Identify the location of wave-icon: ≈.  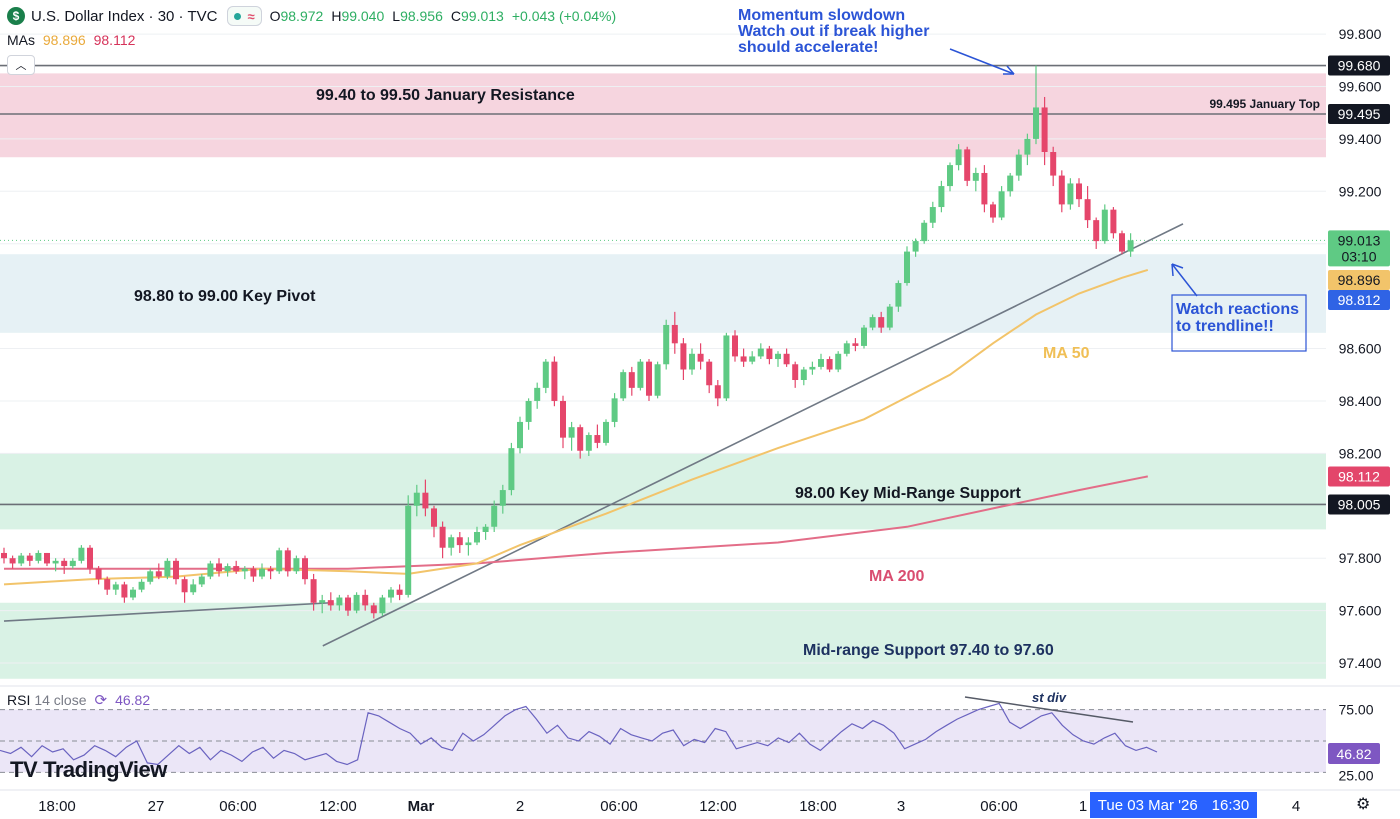
(251, 16).